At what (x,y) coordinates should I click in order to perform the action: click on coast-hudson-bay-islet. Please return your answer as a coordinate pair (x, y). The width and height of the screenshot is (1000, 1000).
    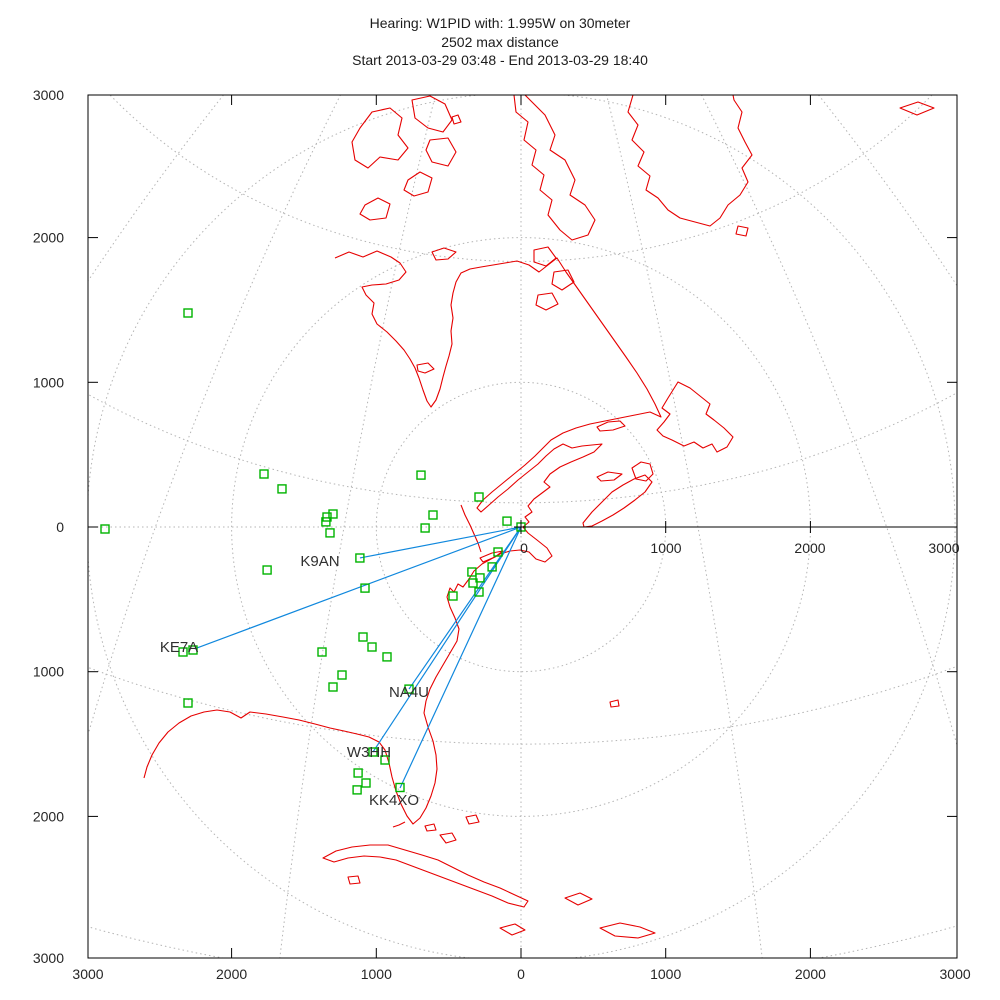
    Looking at the image, I should click on (425, 368).